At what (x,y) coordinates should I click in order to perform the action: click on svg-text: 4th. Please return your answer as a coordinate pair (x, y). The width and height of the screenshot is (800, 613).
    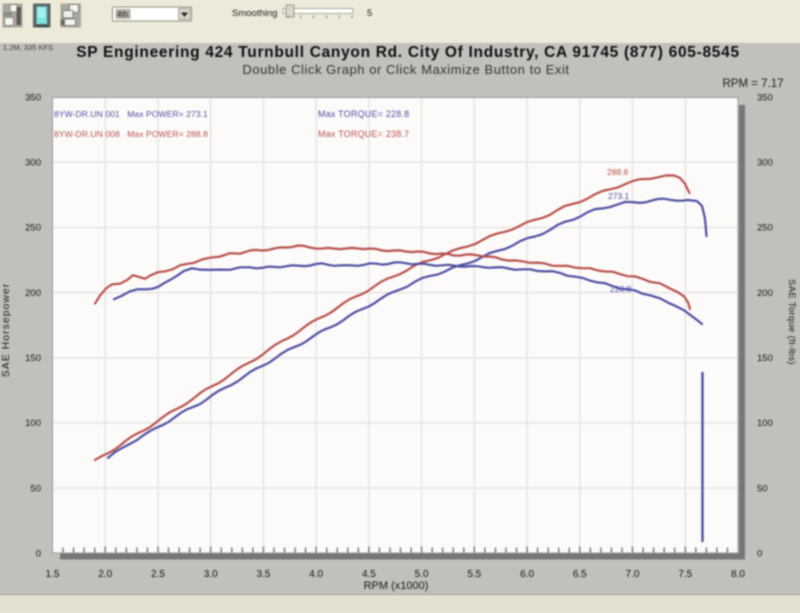
    Looking at the image, I should click on (122, 14).